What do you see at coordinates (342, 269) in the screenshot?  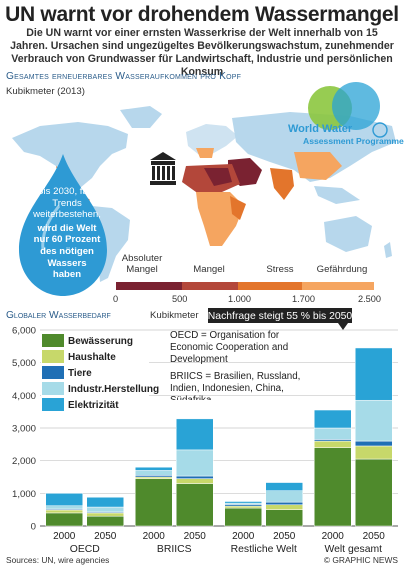 I see `legend-label-gefaehrdung: Gefährdung` at bounding box center [342, 269].